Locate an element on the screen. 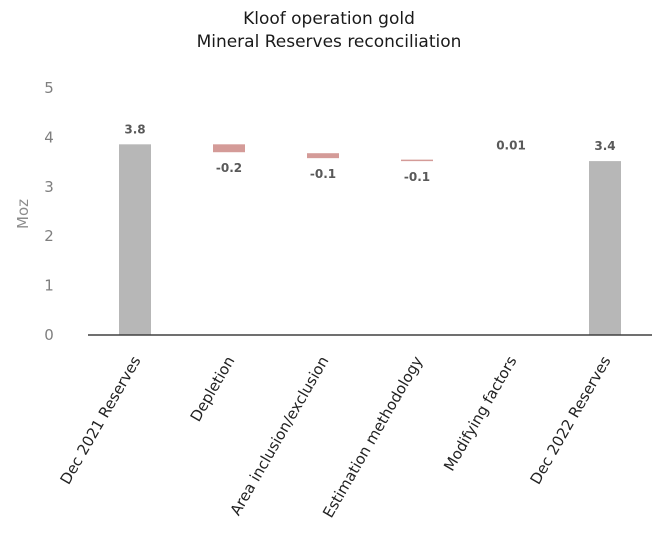 This screenshot has height=540, width=660. y-tick-label: 1 is located at coordinates (49, 286).